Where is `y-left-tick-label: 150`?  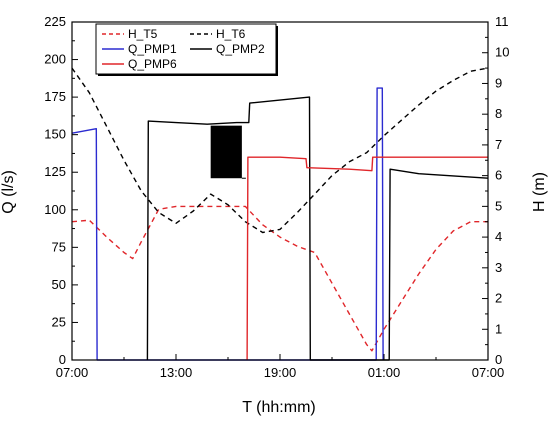 y-left-tick-label: 150 is located at coordinates (55, 134).